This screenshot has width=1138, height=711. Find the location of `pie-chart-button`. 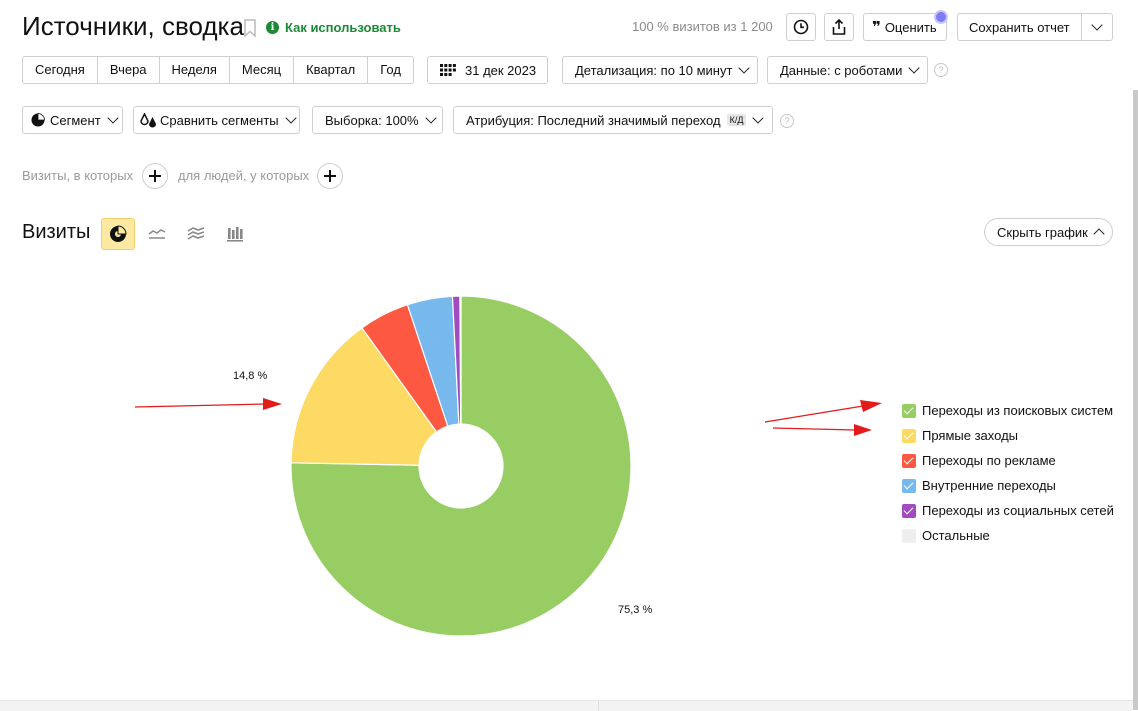

pie-chart-button is located at coordinates (118, 234).